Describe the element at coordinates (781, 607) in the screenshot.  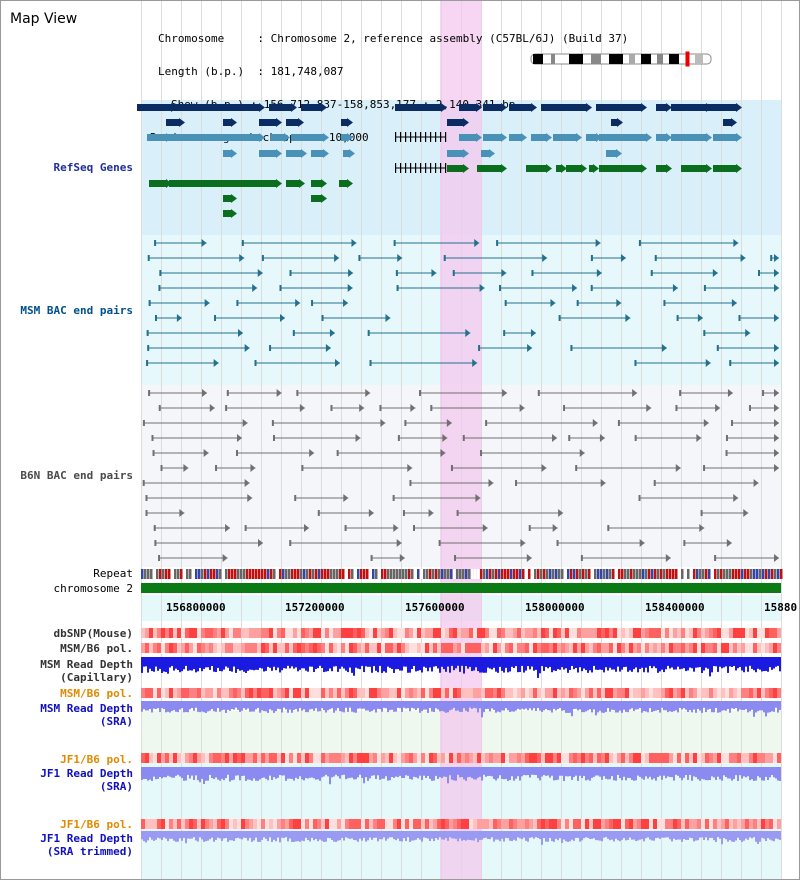
I see `axis-tick: 15880` at that location.